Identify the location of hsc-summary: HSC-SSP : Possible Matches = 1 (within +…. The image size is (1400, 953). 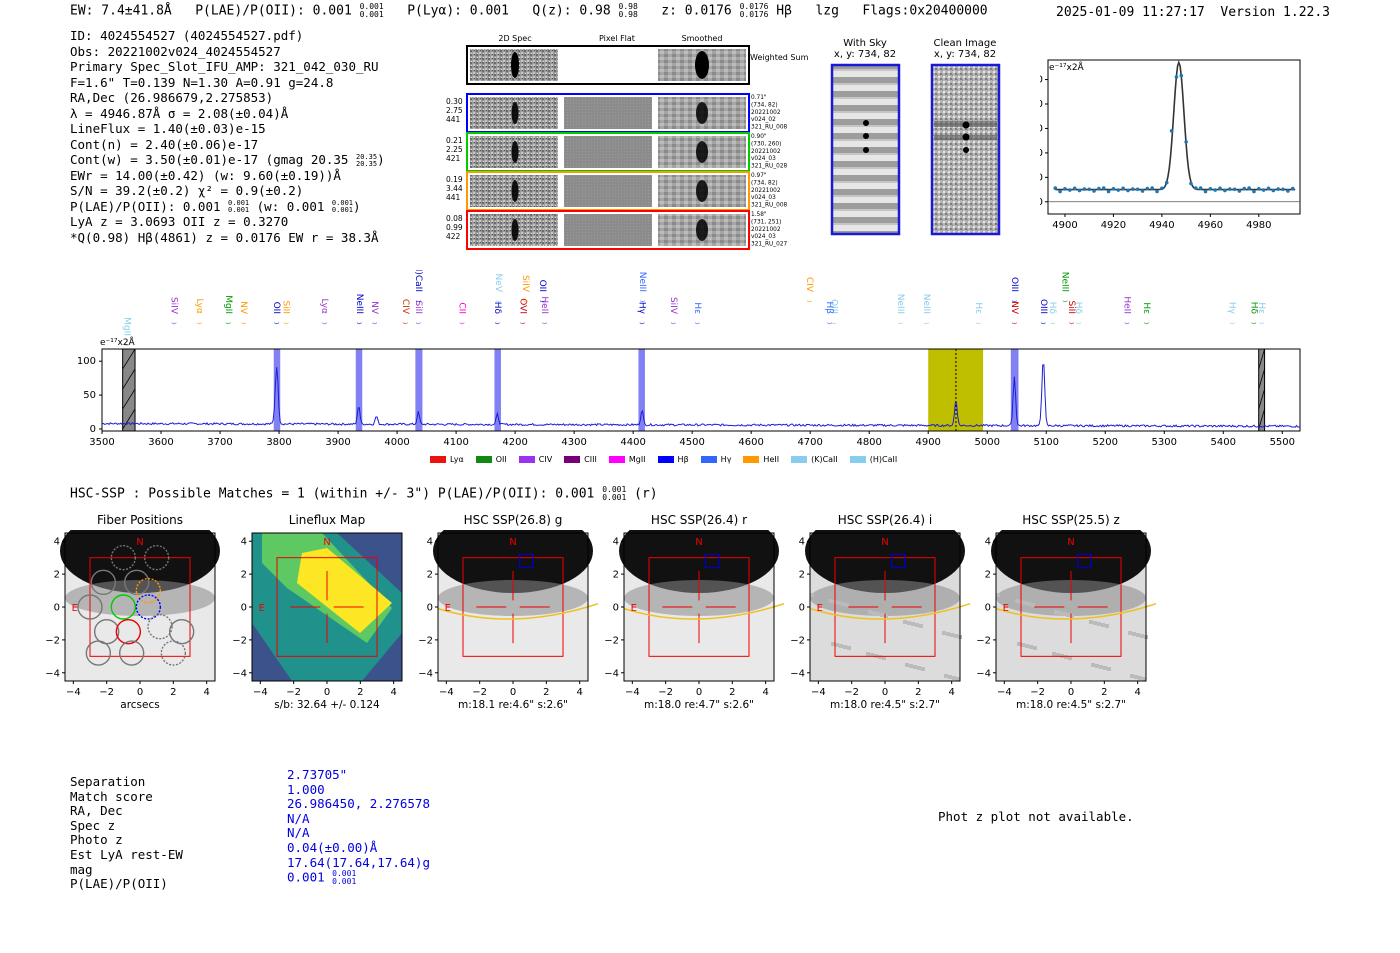
(364, 494).